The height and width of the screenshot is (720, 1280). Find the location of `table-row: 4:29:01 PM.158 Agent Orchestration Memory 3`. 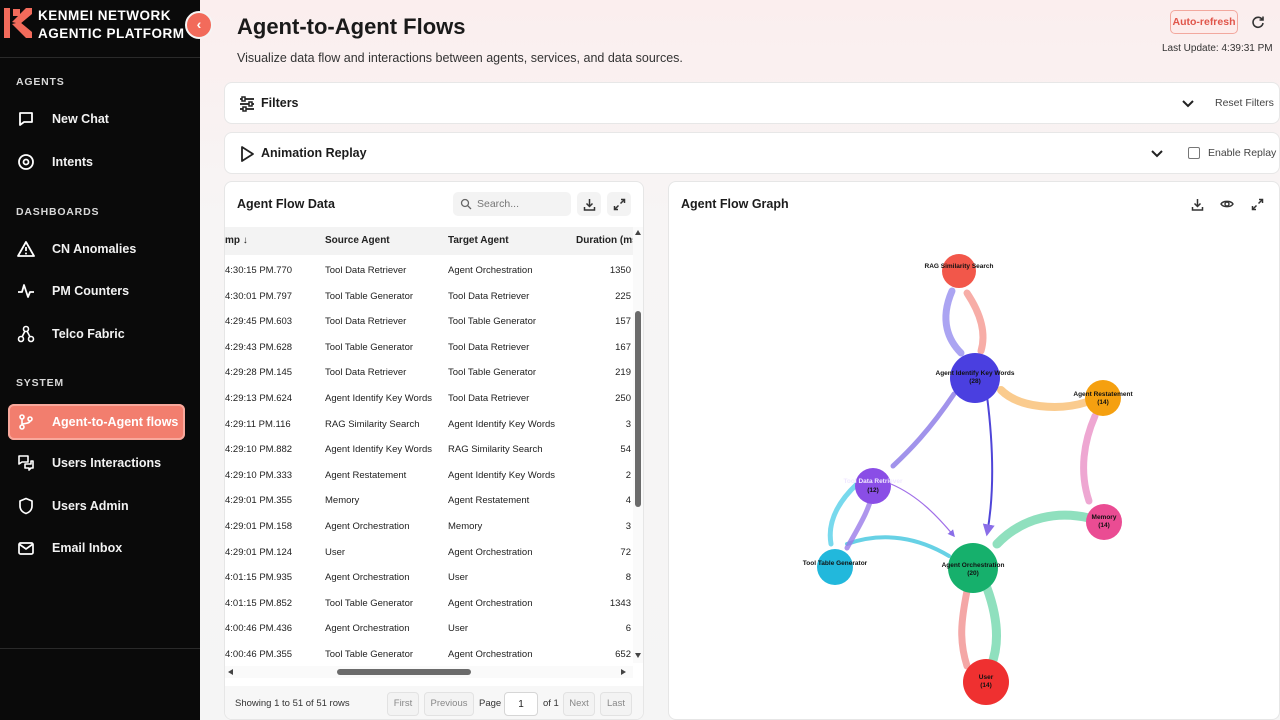

table-row: 4:29:01 PM.158 Agent Orchestration Memory 3 is located at coordinates (429, 526).